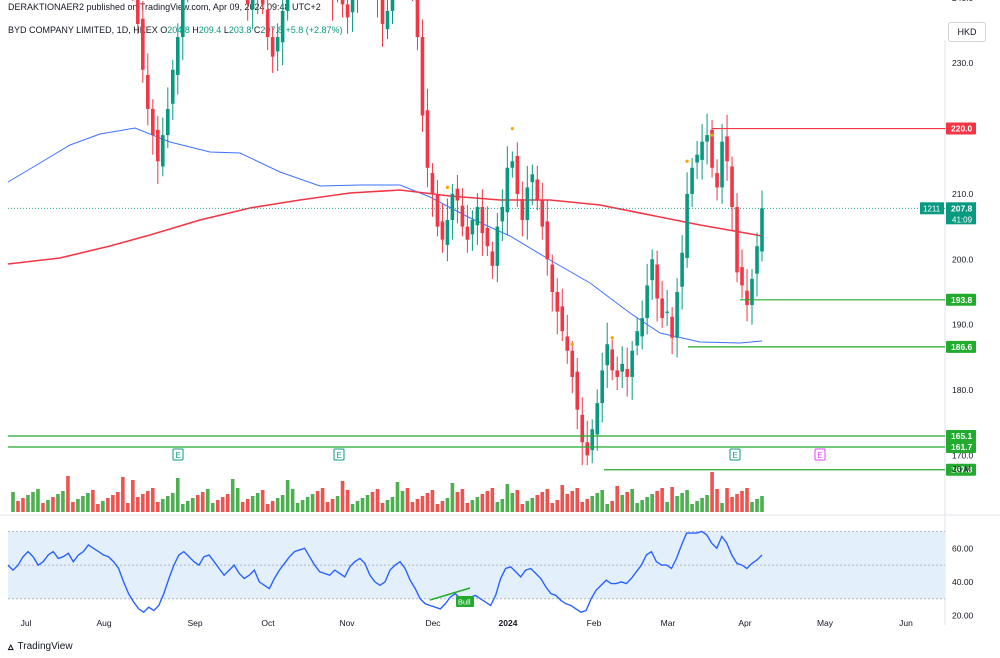 This screenshot has width=1000, height=658. I want to click on volume-tick-label: 20 M, so click(961, 469).